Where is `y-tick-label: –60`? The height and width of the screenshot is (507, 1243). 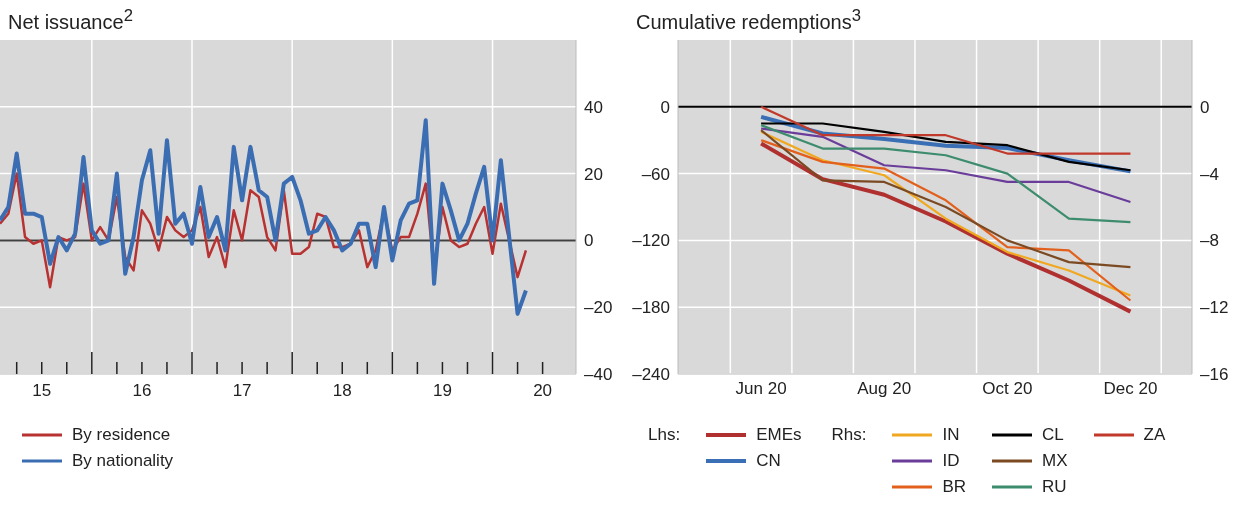
y-tick-label: –60 is located at coordinates (655, 174).